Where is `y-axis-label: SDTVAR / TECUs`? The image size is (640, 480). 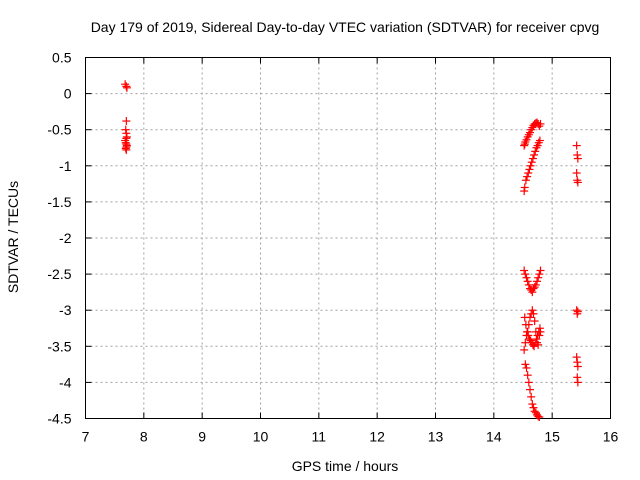 y-axis-label: SDTVAR / TECUs is located at coordinates (13, 237).